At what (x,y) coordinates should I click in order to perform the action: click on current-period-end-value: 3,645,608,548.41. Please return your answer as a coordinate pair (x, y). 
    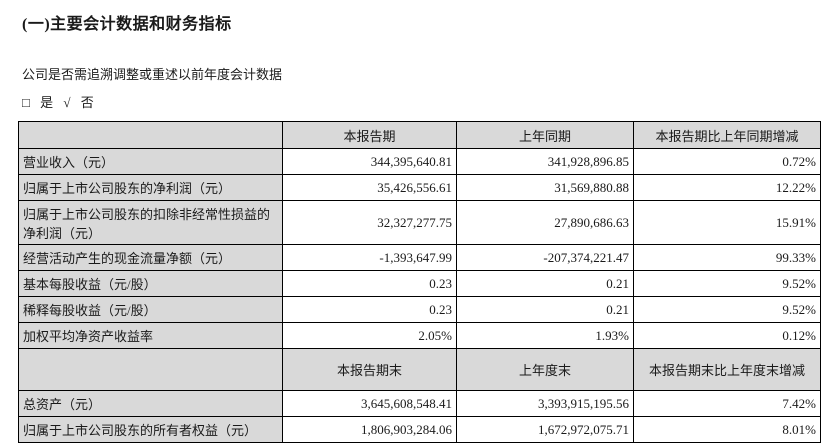
    Looking at the image, I should click on (369, 403).